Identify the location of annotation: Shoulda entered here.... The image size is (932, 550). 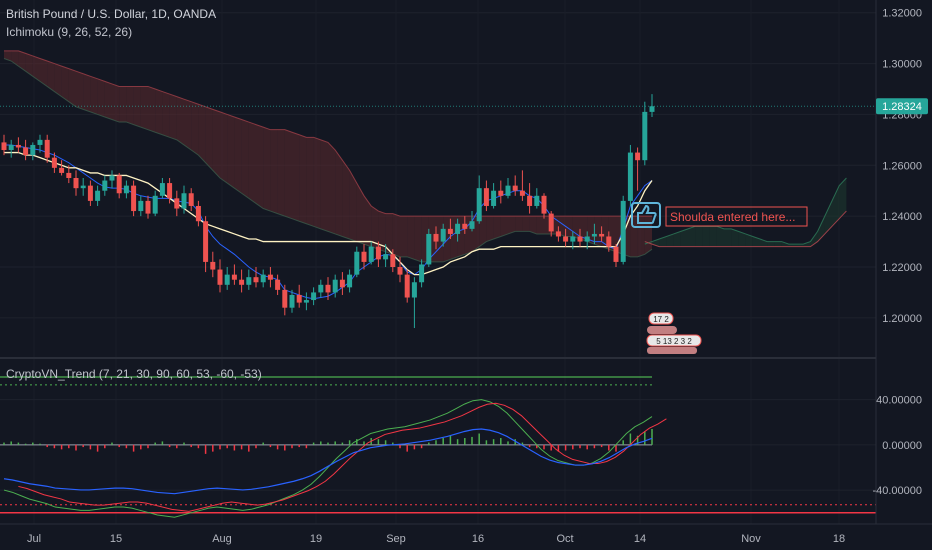
(719, 215).